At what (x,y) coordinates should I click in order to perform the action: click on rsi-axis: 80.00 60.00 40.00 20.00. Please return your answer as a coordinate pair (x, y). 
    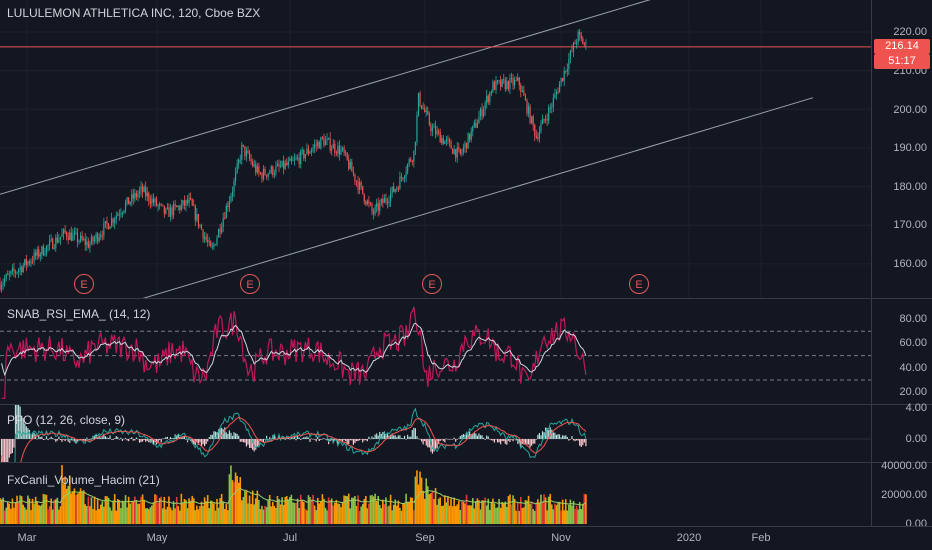
    Looking at the image, I should click on (901, 351).